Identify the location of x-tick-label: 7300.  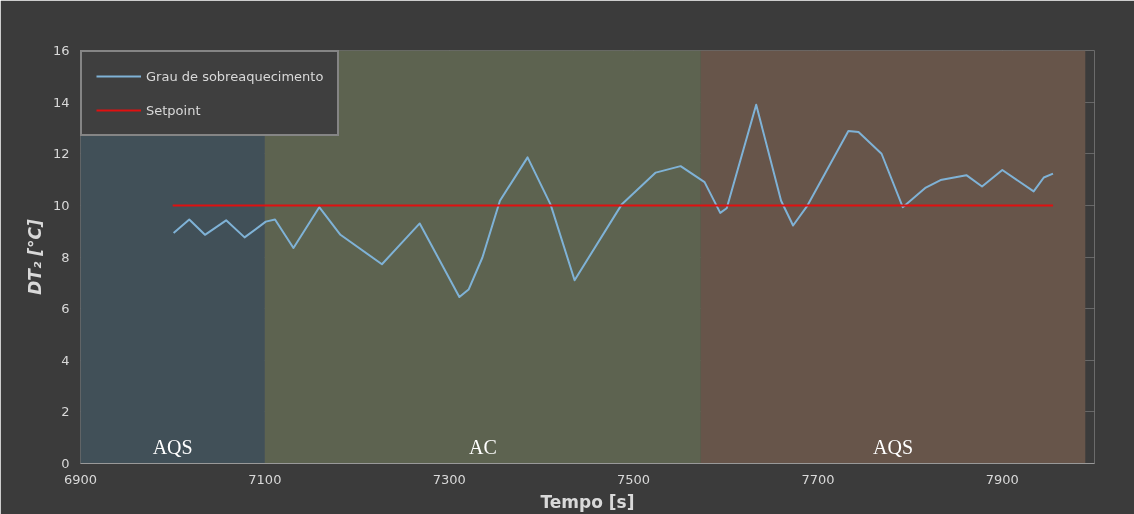
(449, 479).